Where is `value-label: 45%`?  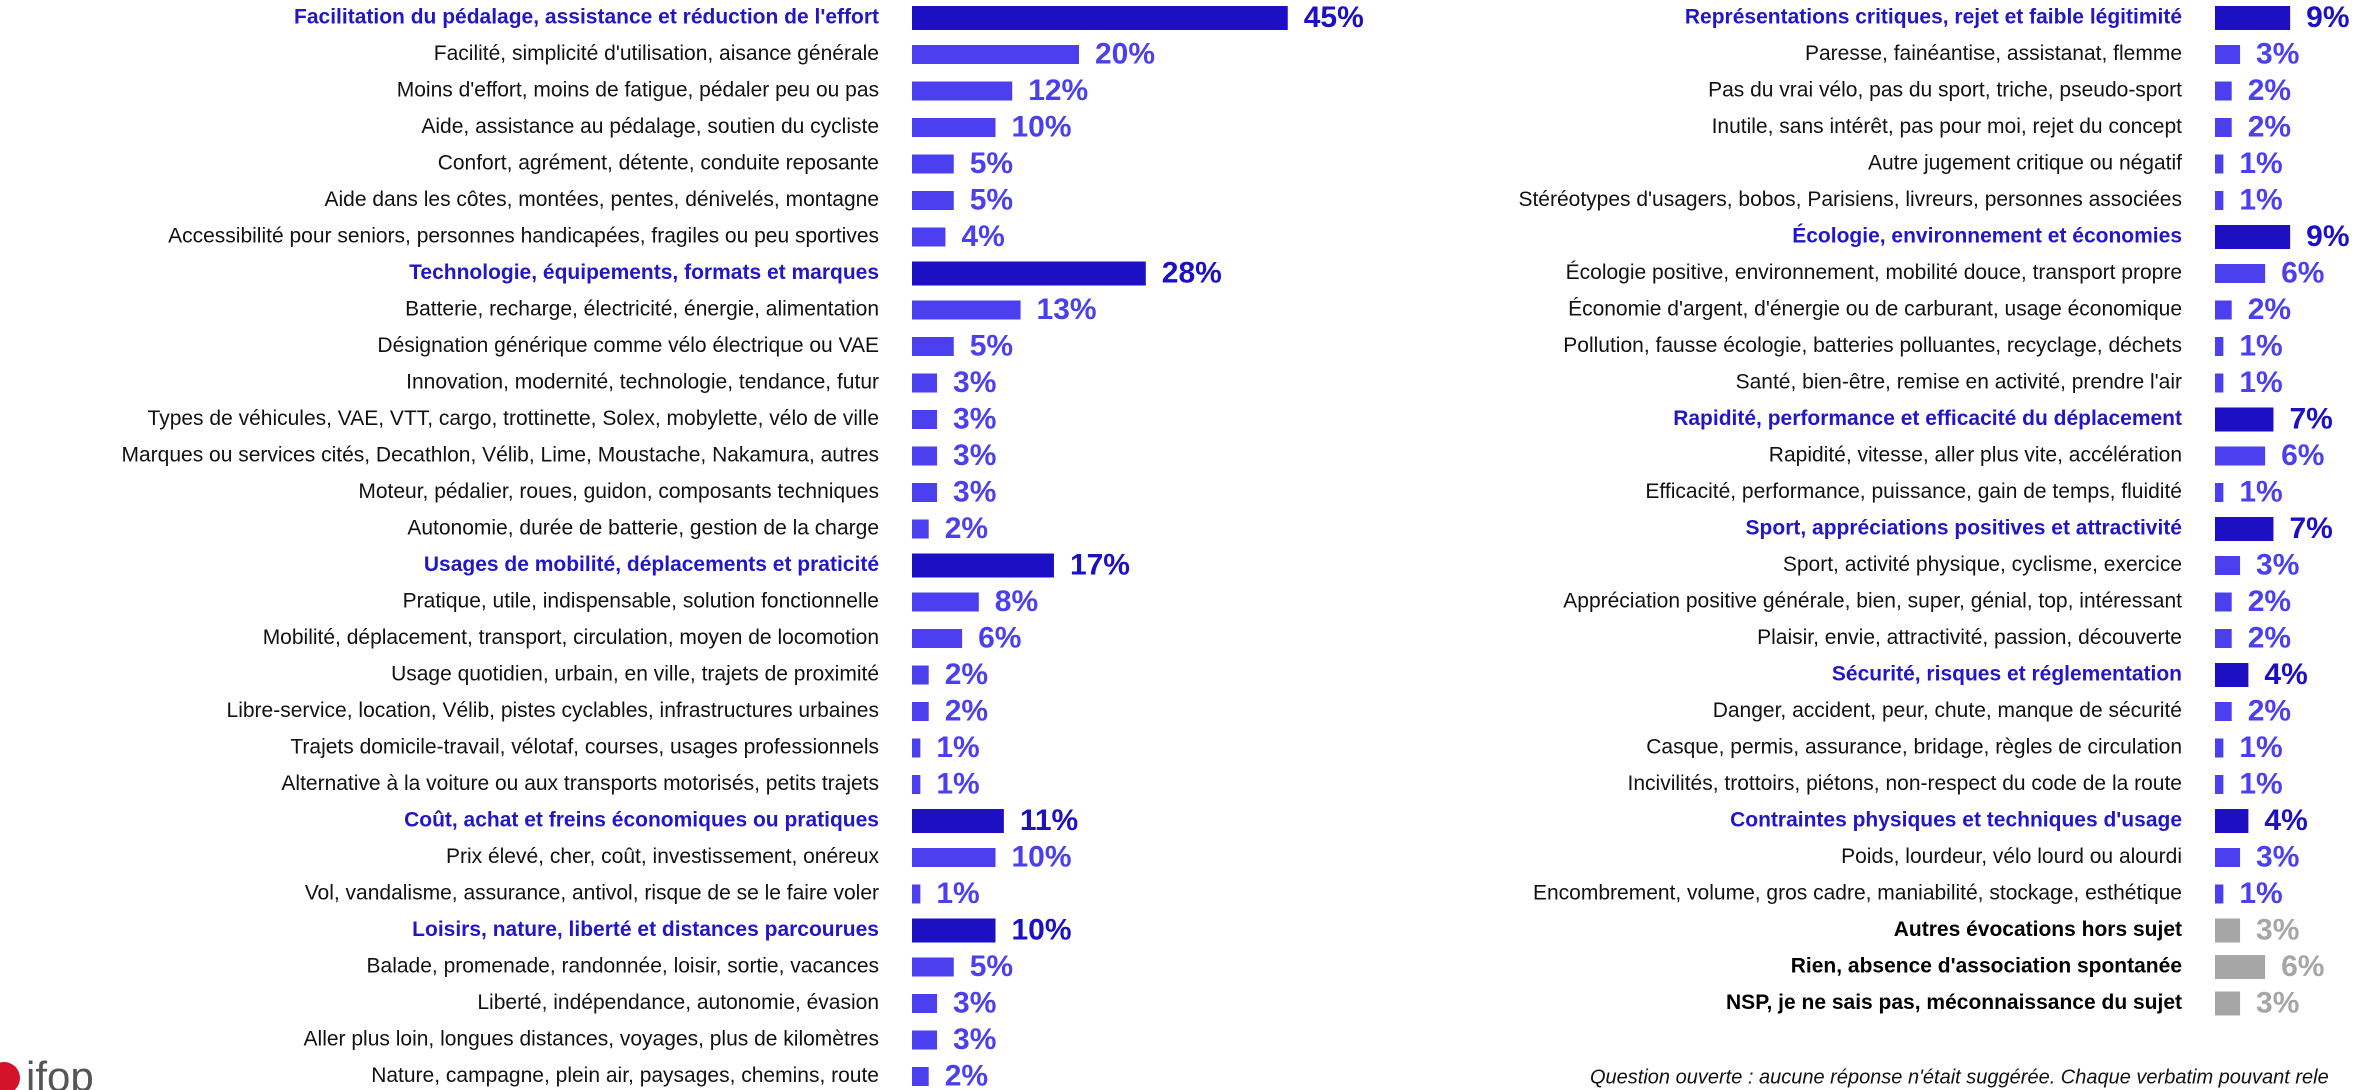
value-label: 45% is located at coordinates (1334, 17).